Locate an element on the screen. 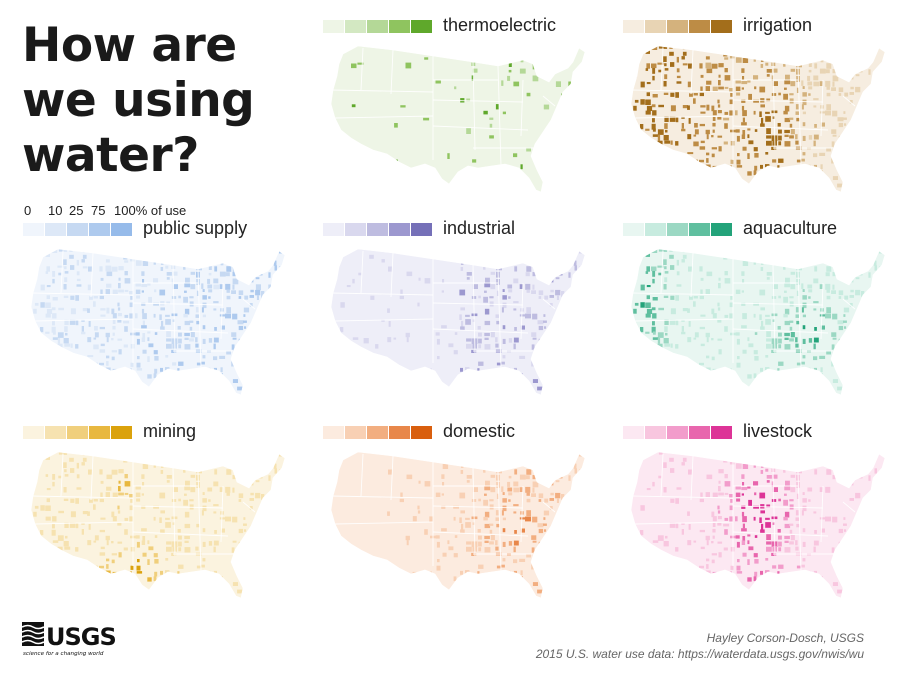  us-outline is located at coordinates (758, 525).